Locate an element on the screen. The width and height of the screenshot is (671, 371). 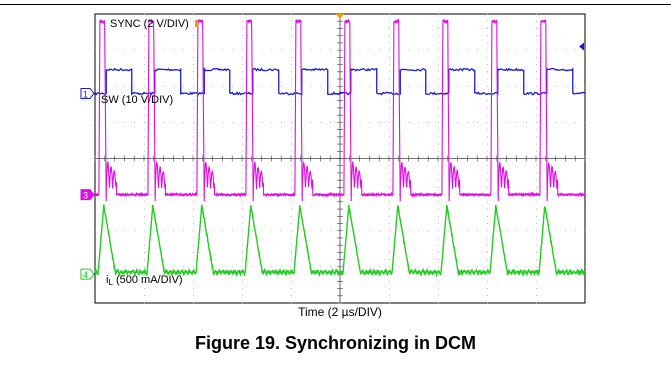
il-label-main: i is located at coordinates (107, 280).